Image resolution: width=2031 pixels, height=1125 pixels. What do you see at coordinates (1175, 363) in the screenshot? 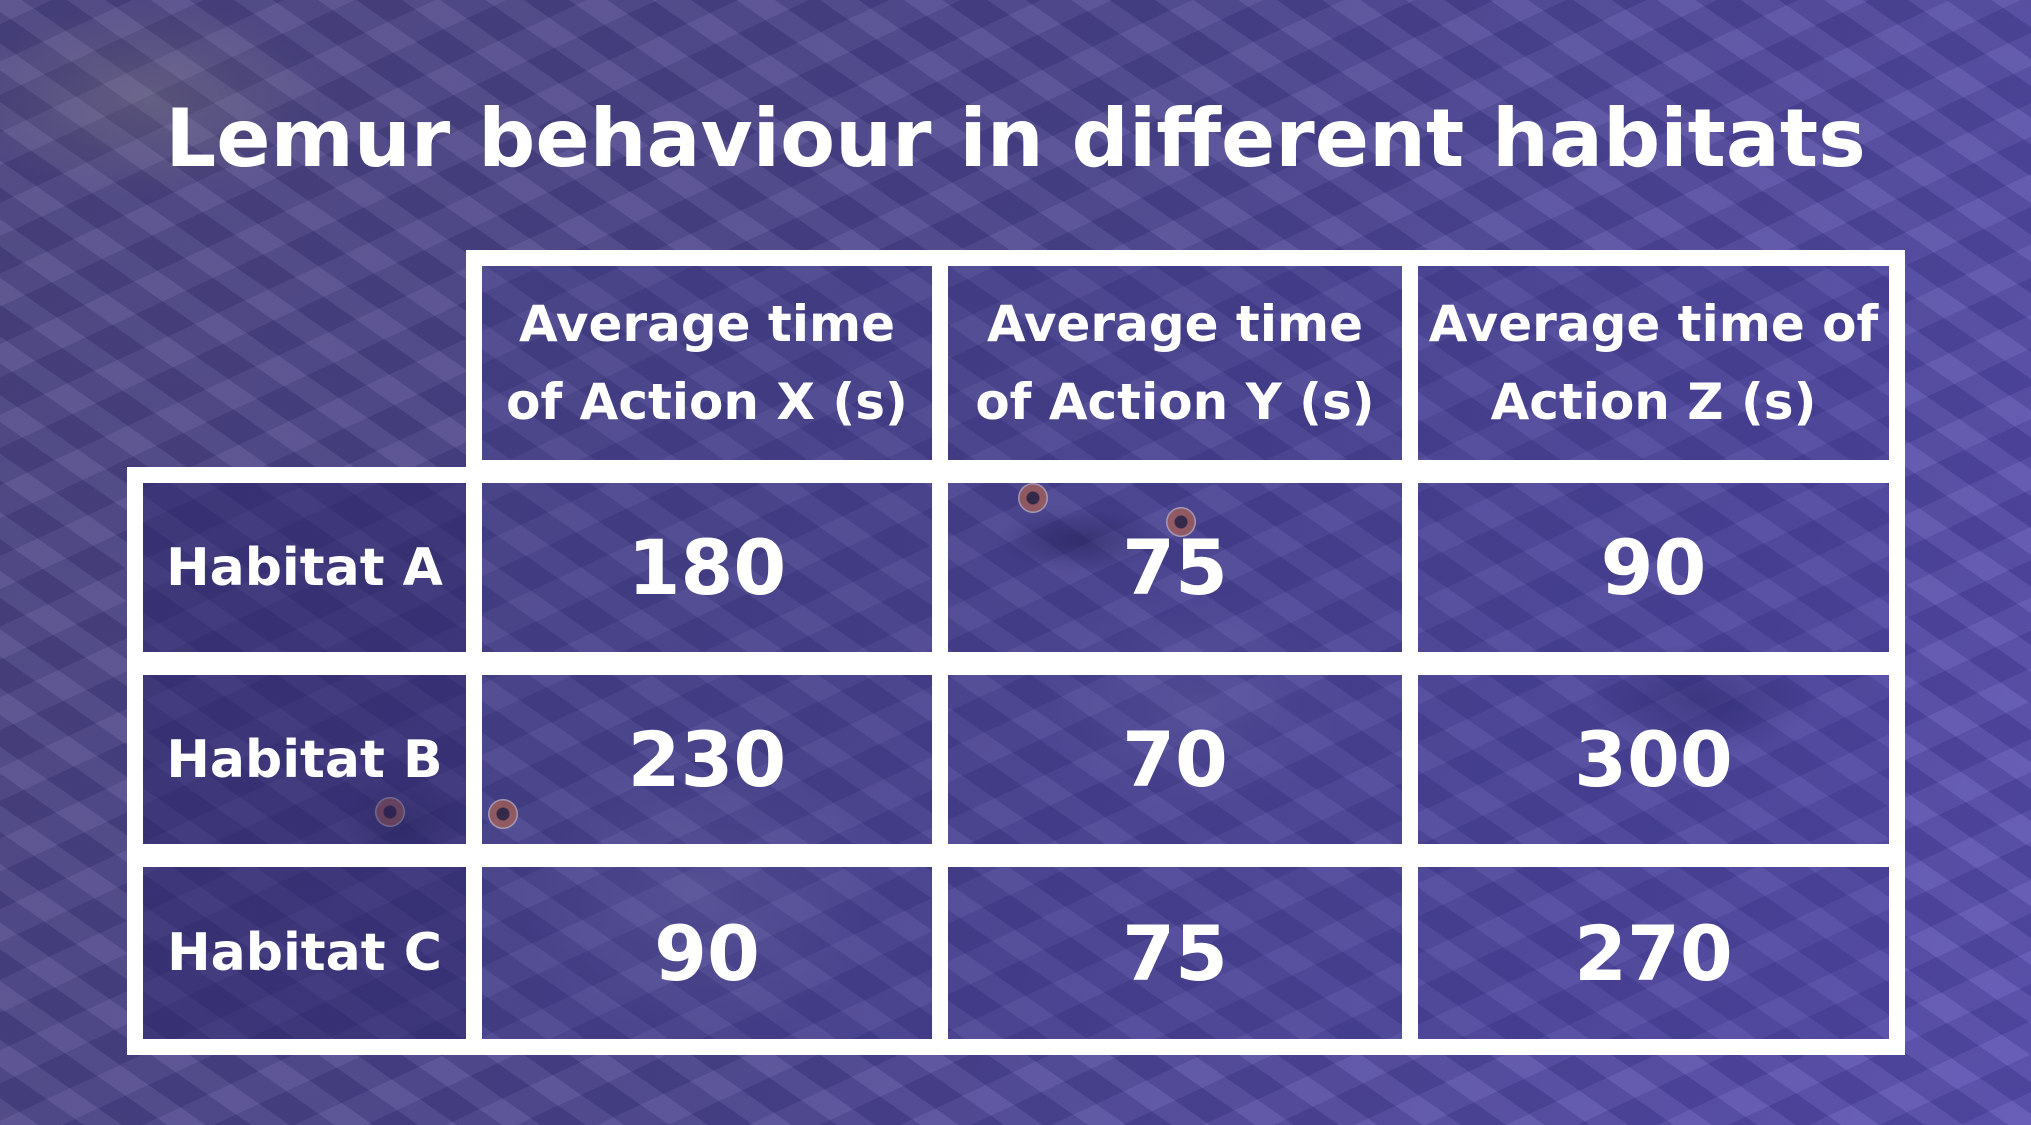
I see `column-header-action-y: Average time of Action Y (s)` at bounding box center [1175, 363].